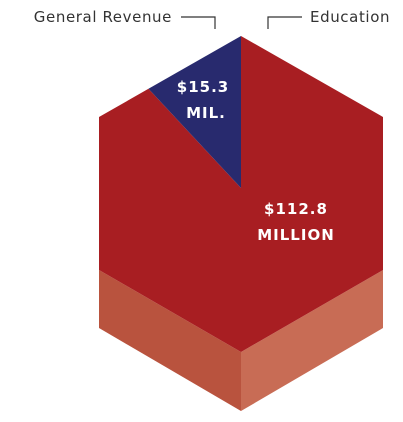  Describe the element at coordinates (296, 235) in the screenshot. I see `slice-label-education-unit: MILLION` at that location.